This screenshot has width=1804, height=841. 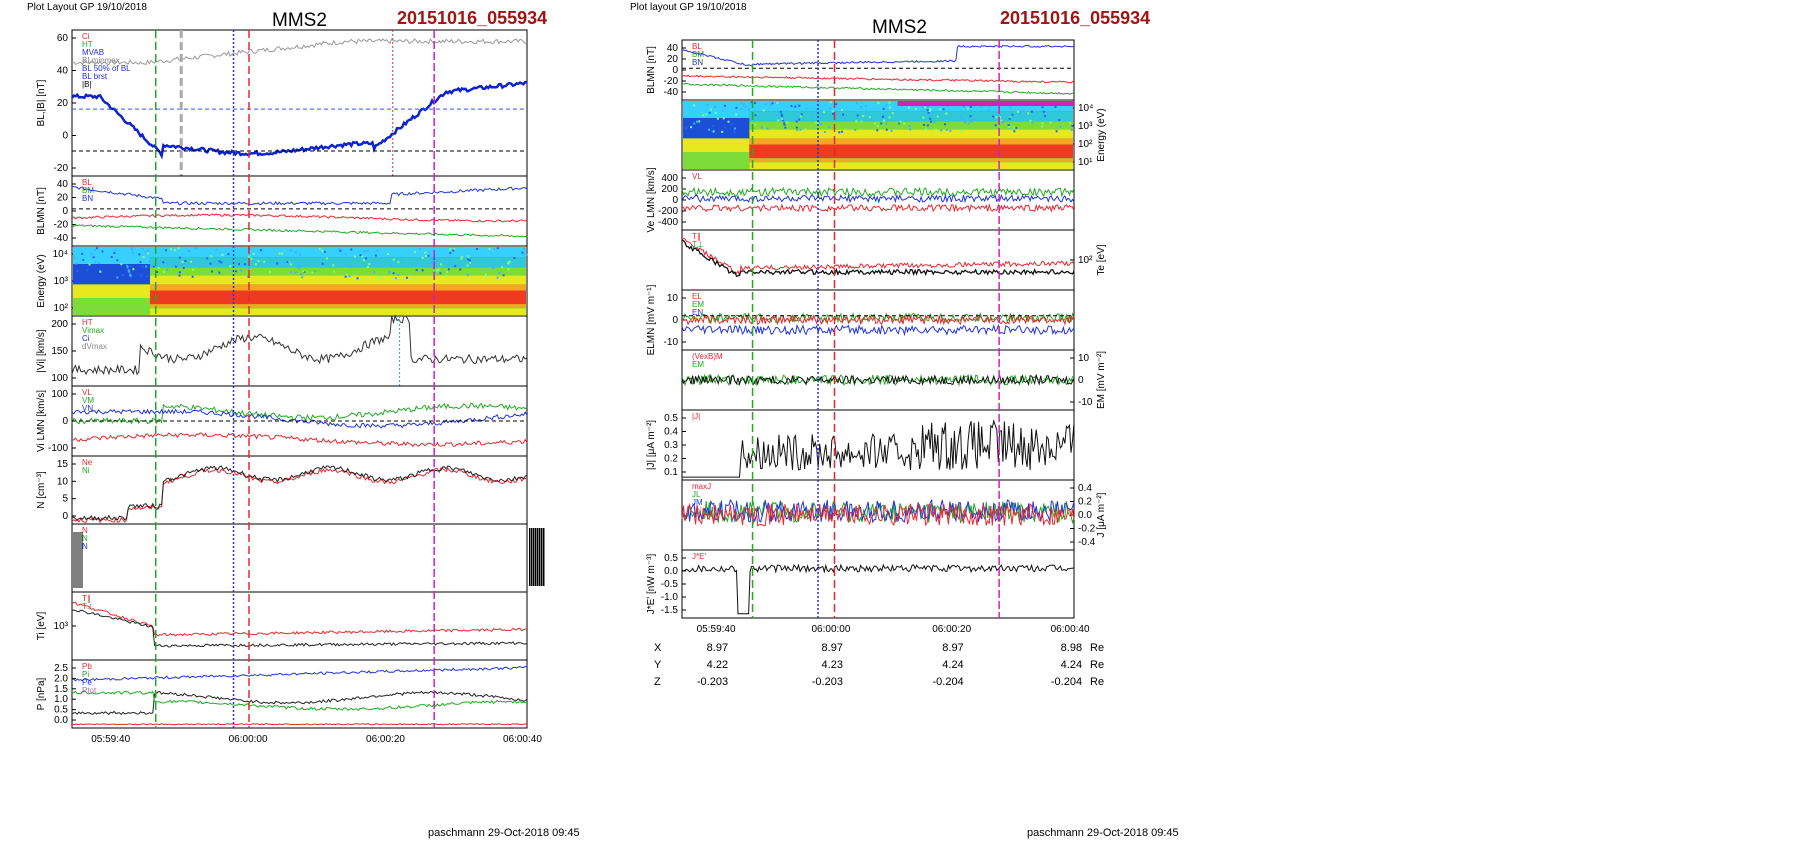 I want to click on legend-entry: EN, so click(x=697, y=312).